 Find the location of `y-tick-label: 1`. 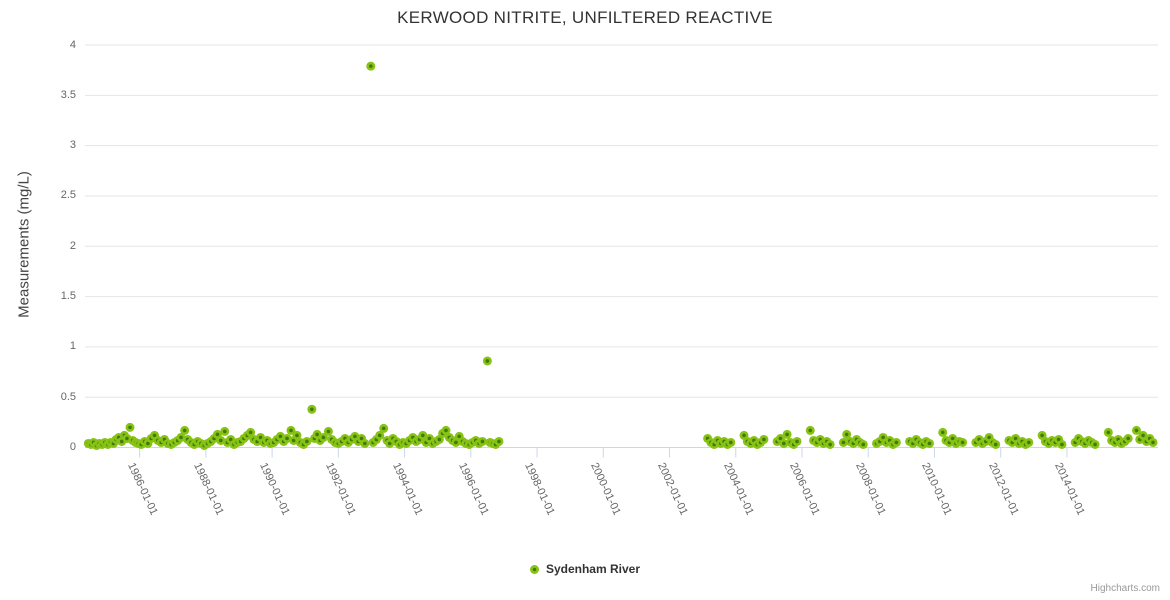

y-tick-label: 1 is located at coordinates (72, 346).